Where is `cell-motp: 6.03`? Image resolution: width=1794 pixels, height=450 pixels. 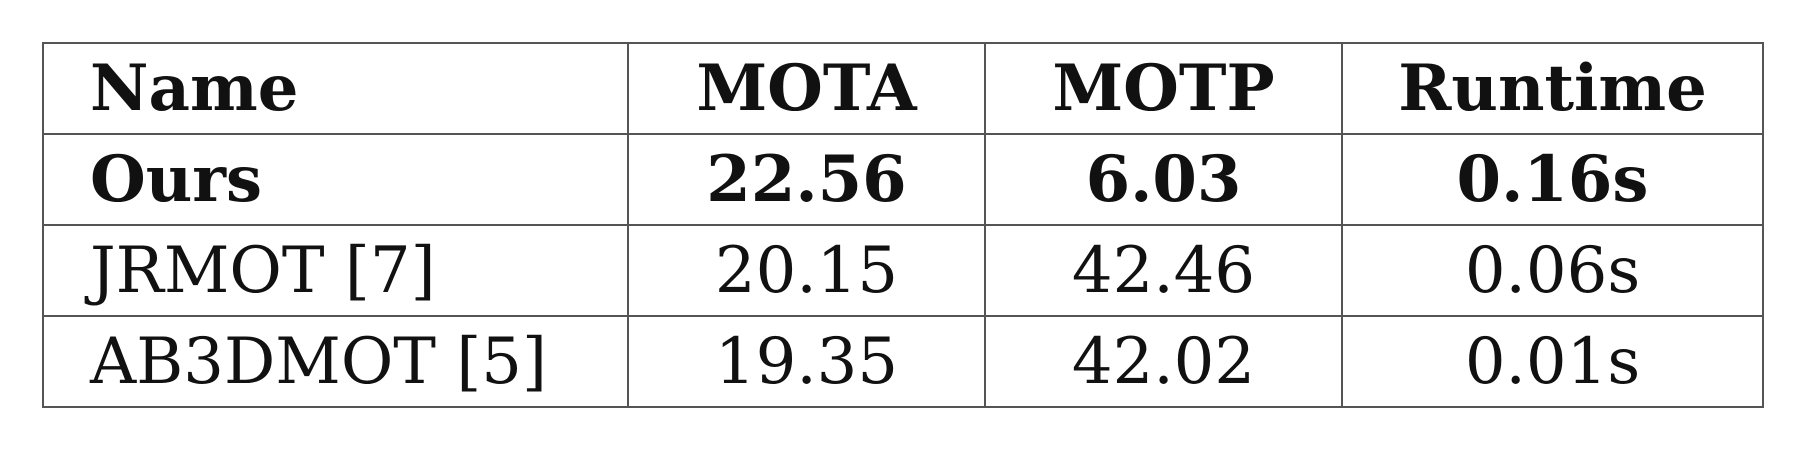
cell-motp: 6.03 is located at coordinates (1163, 179).